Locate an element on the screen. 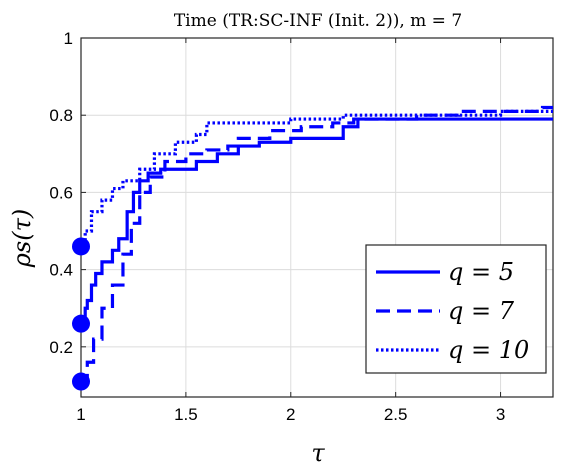 This screenshot has height=470, width=583. legend-label: q = 7 is located at coordinates (481, 311).